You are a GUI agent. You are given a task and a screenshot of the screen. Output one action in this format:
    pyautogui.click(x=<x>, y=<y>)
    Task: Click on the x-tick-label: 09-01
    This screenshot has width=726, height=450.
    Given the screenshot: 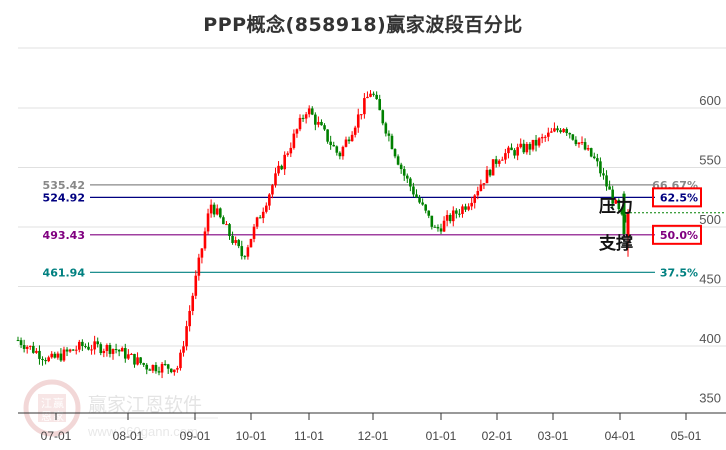 What is the action you would take?
    pyautogui.click(x=195, y=436)
    